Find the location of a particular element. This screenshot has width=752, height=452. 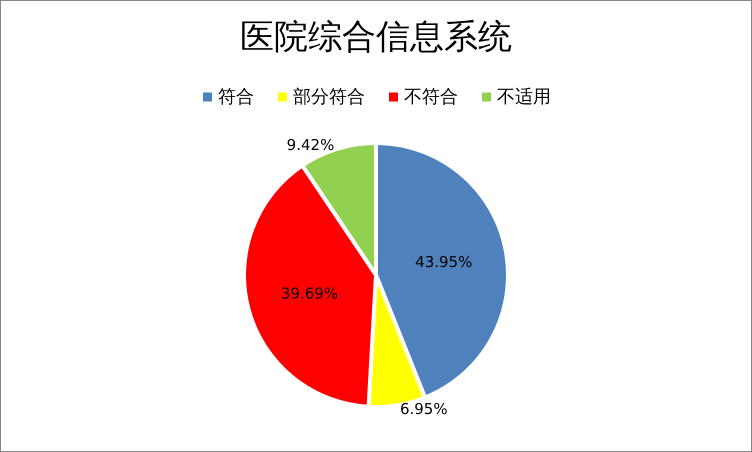

data-label: 6.95% is located at coordinates (424, 409).